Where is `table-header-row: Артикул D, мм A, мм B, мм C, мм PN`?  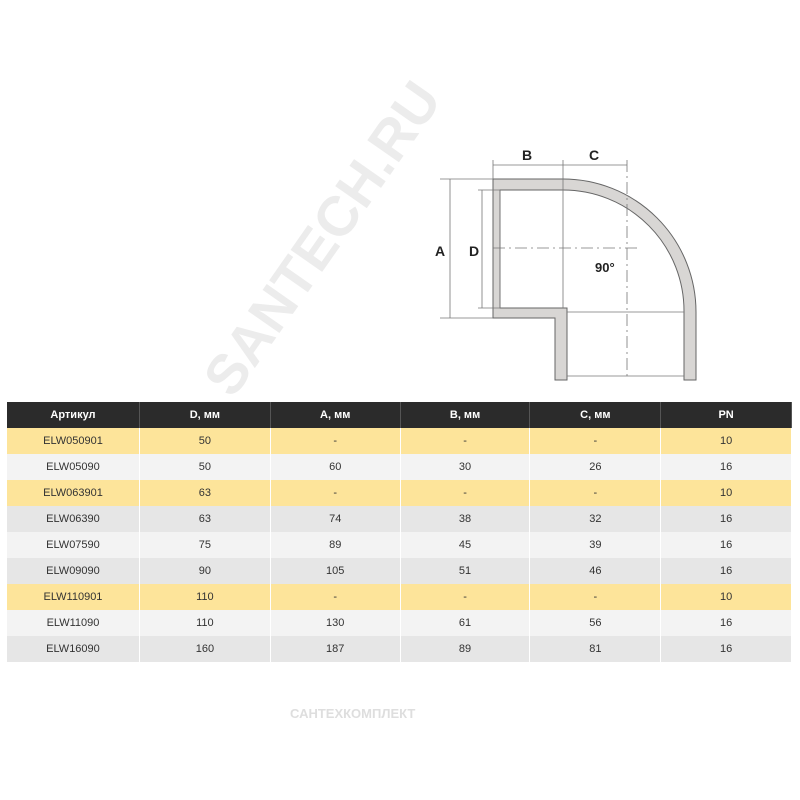 table-header-row: Артикул D, мм A, мм B, мм C, мм PN is located at coordinates (399, 415).